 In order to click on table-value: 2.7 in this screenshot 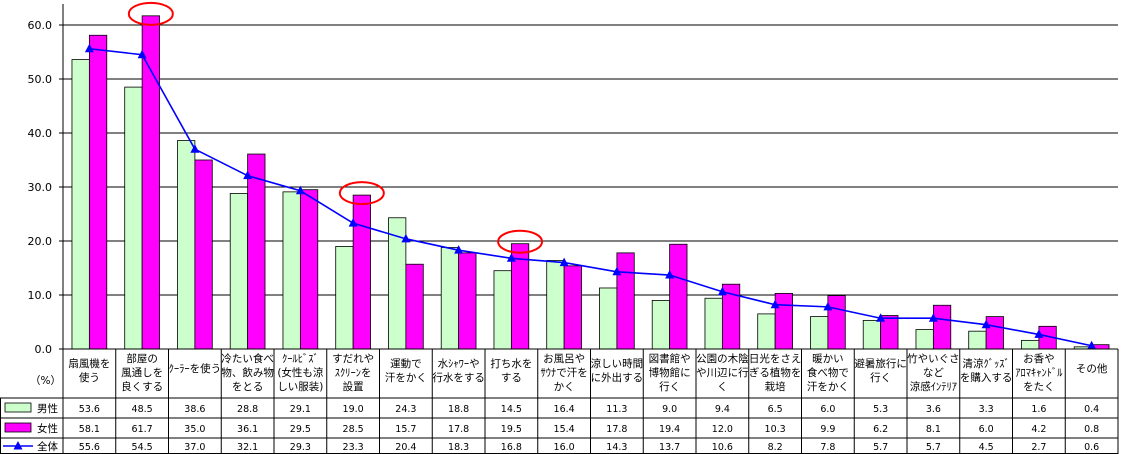, I will do `click(1038, 447)`.